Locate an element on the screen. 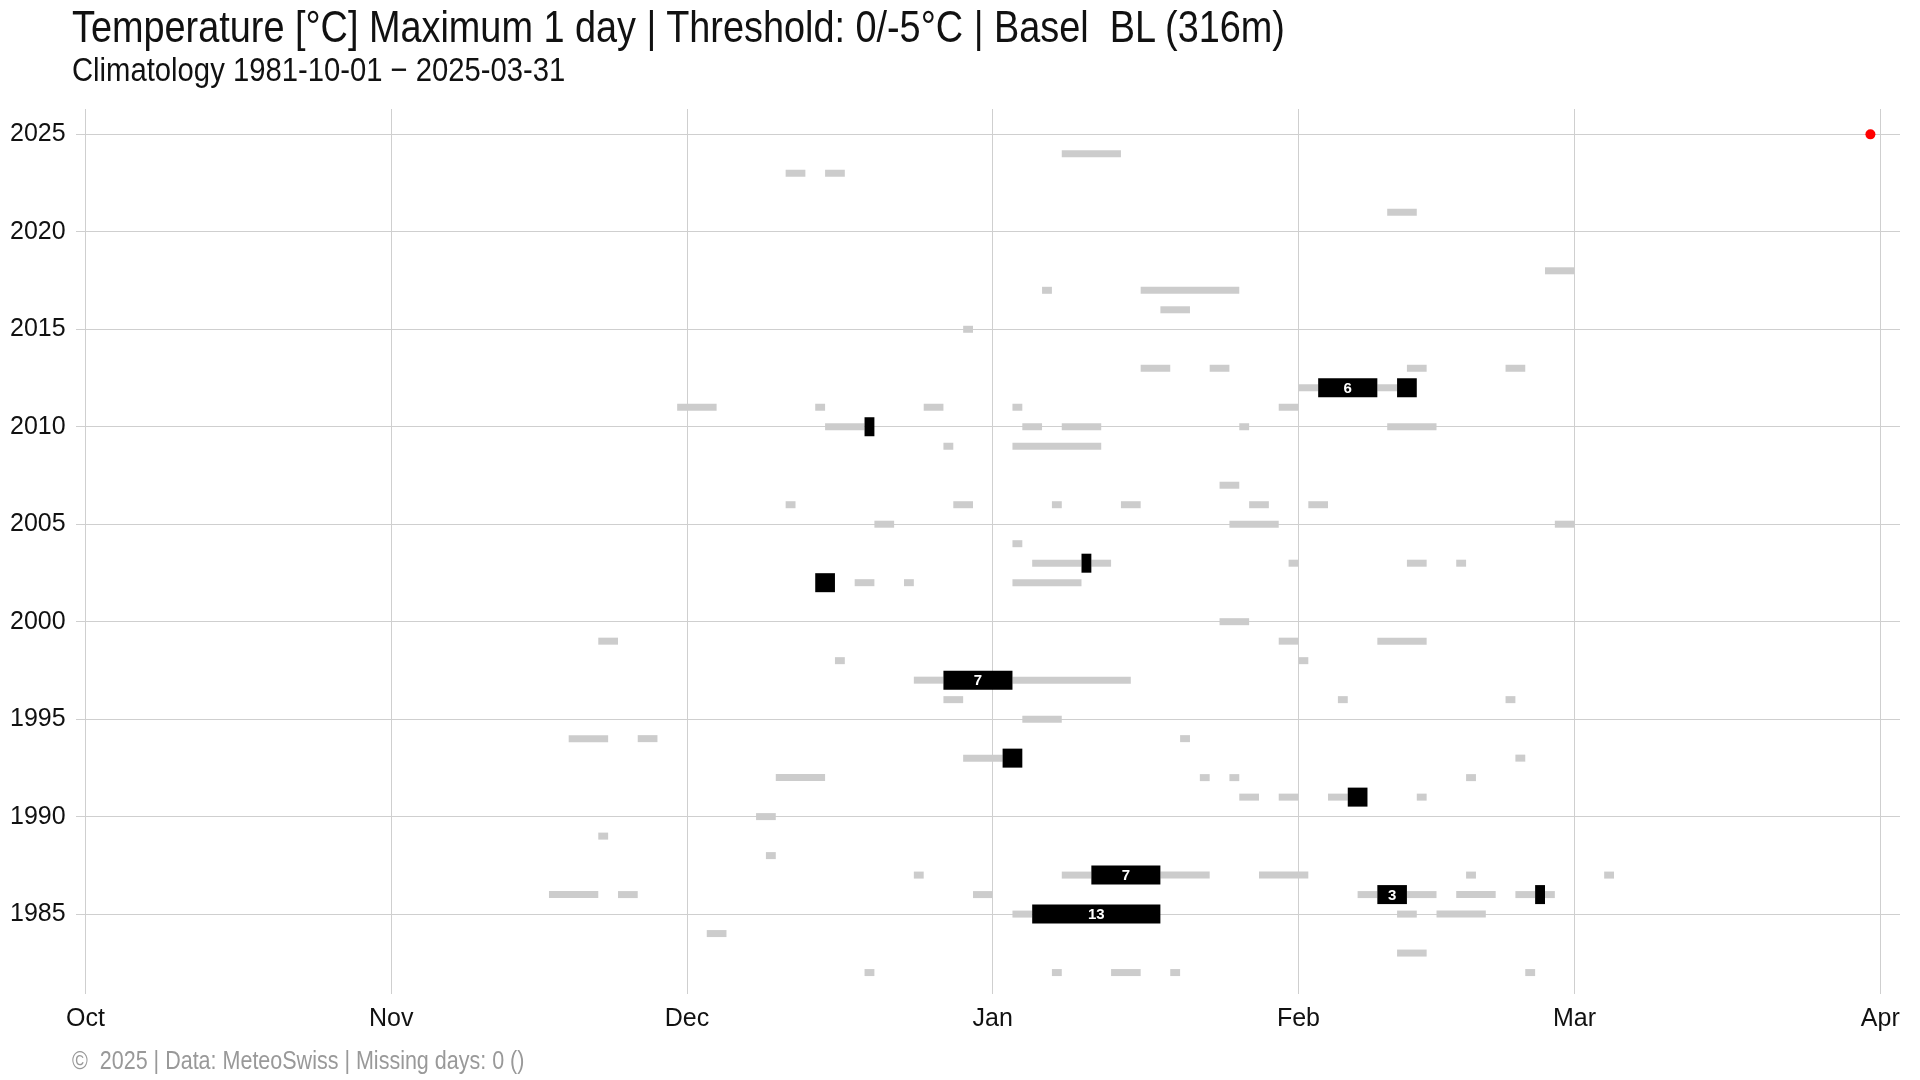 The image size is (1920, 1080). x-tick-label: Nov is located at coordinates (391, 1016).